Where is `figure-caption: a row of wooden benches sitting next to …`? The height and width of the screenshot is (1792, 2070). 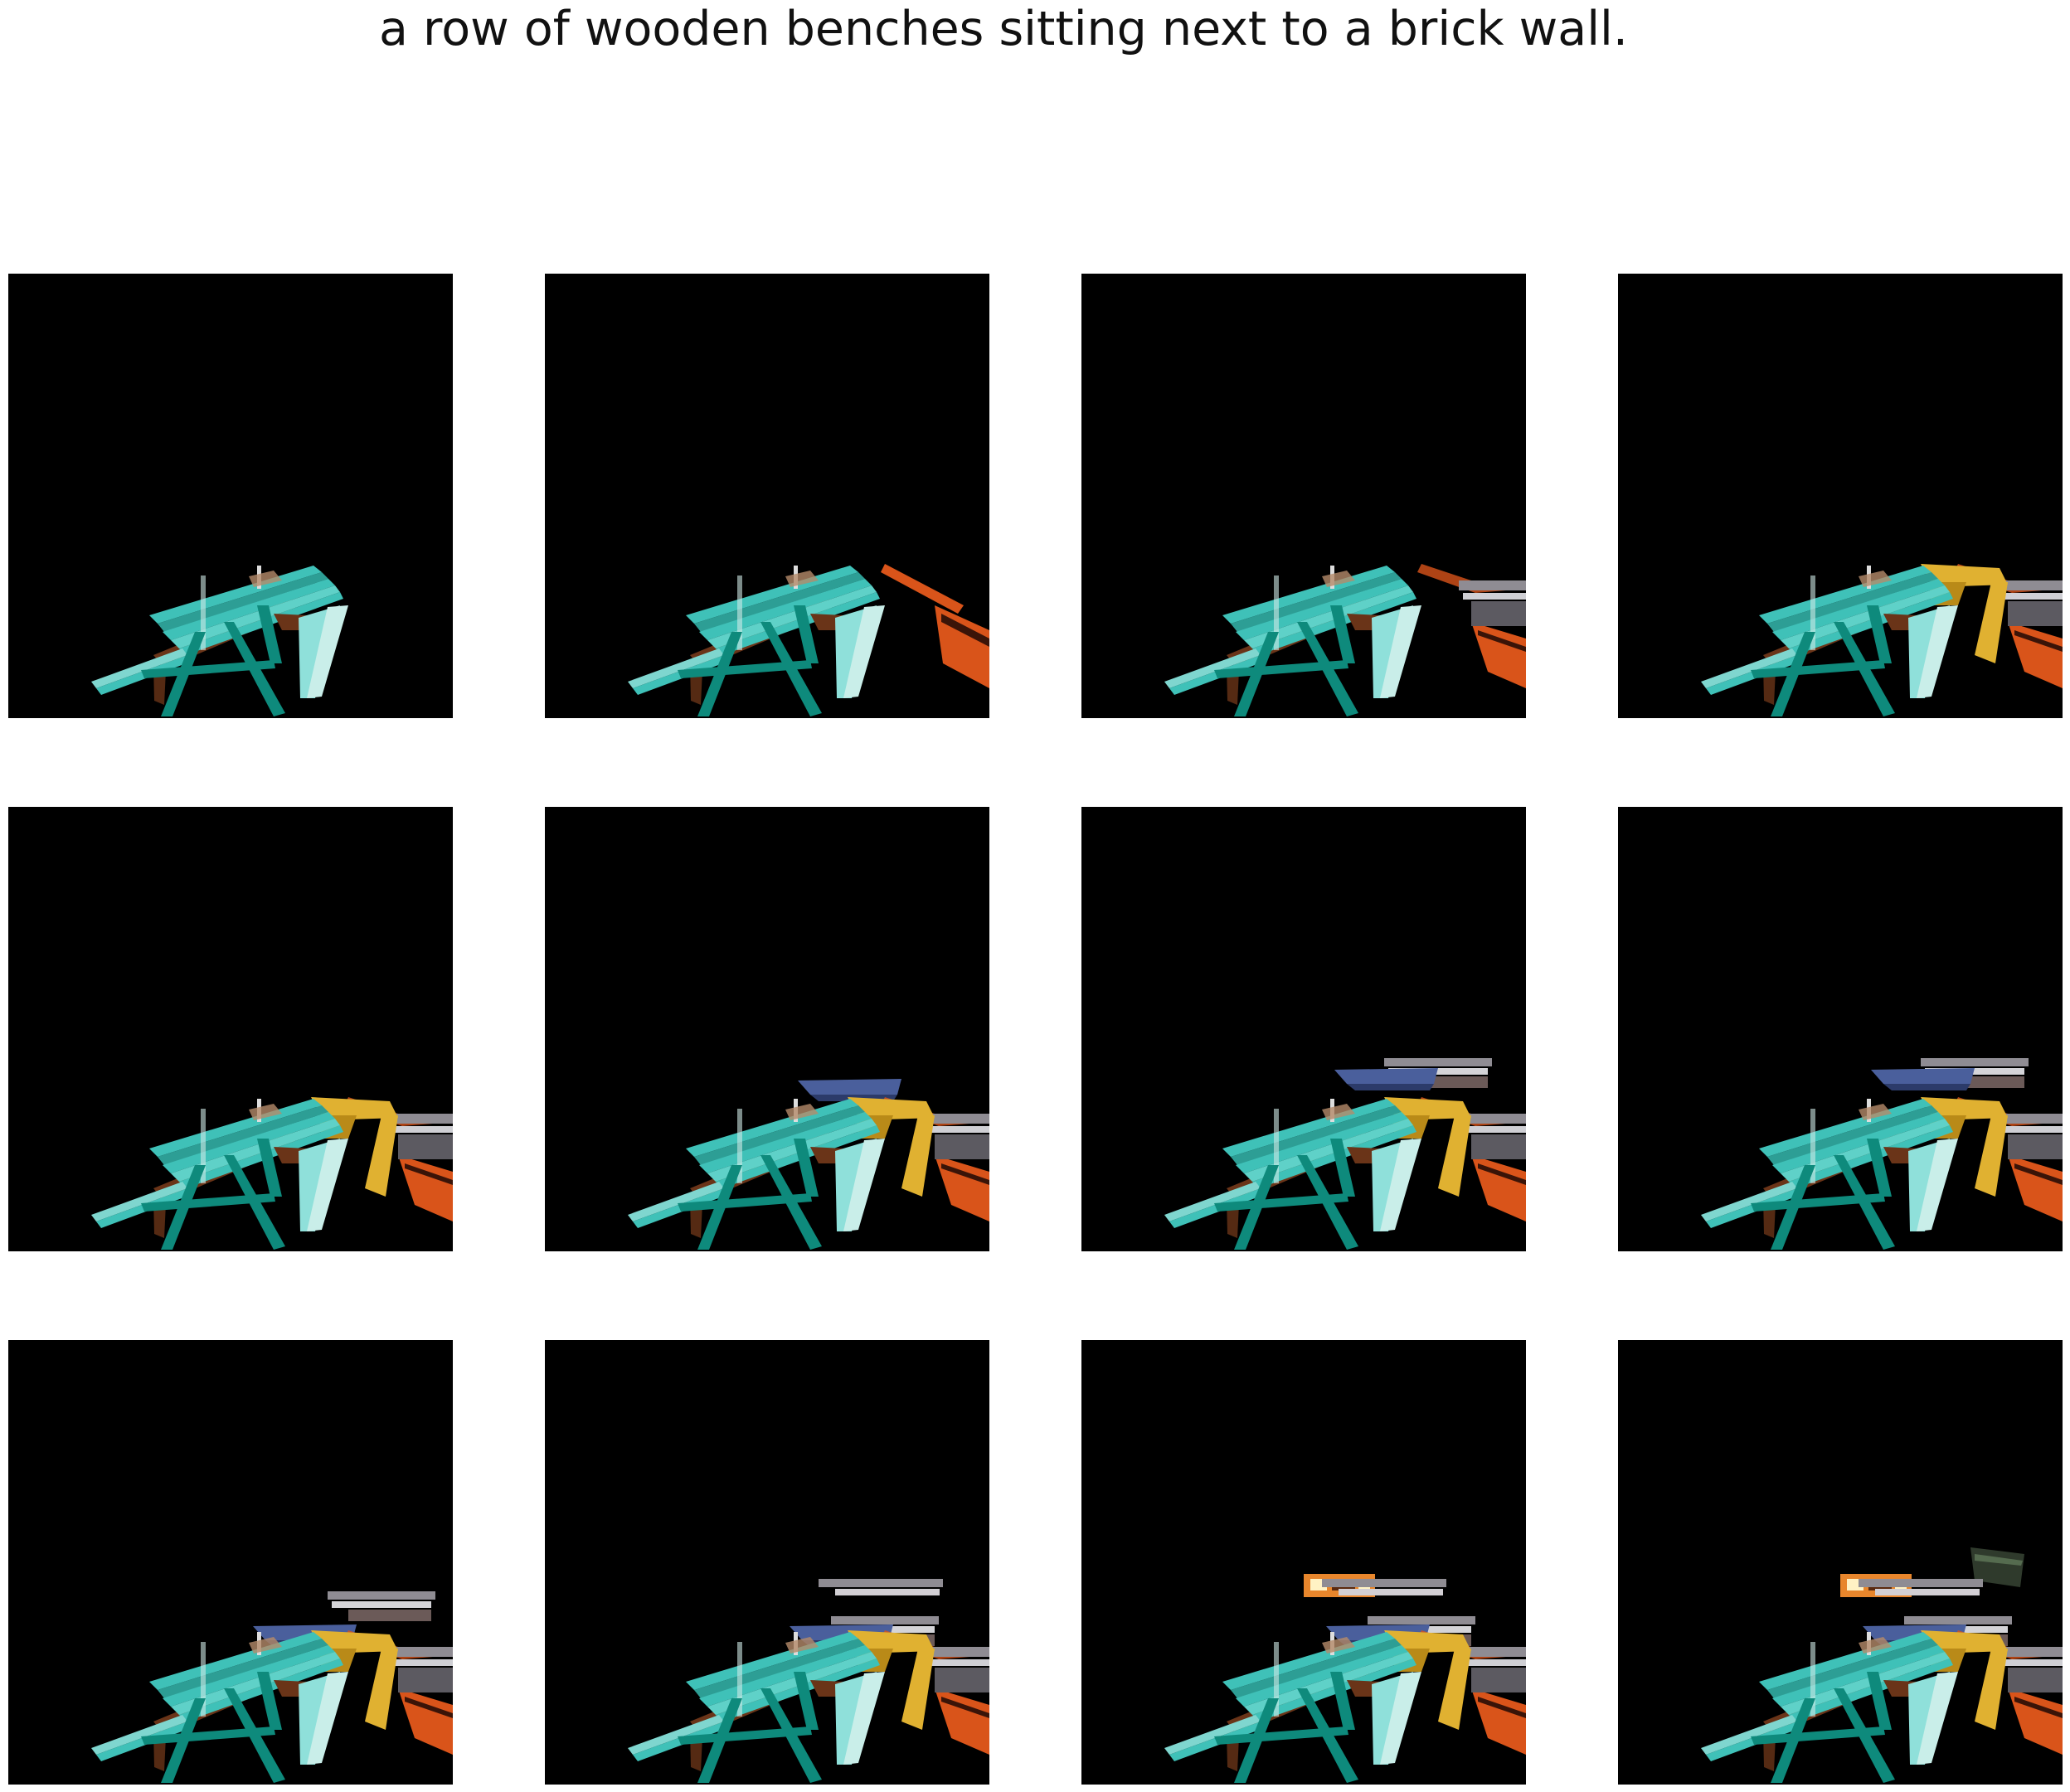 figure-caption: a row of wooden benches sitting next to … is located at coordinates (1004, 29).